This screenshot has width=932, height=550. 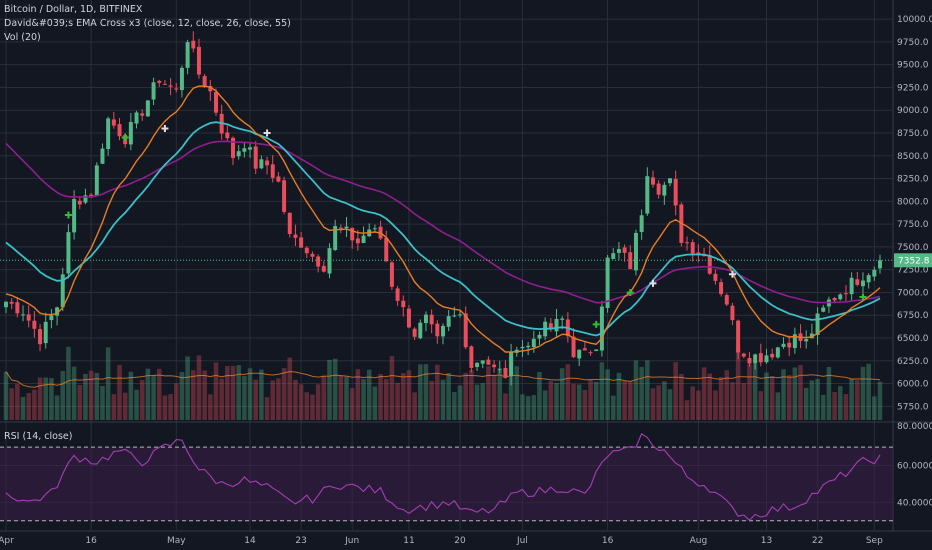 What do you see at coordinates (446, 484) in the screenshot?
I see `rsi-band-fill` at bounding box center [446, 484].